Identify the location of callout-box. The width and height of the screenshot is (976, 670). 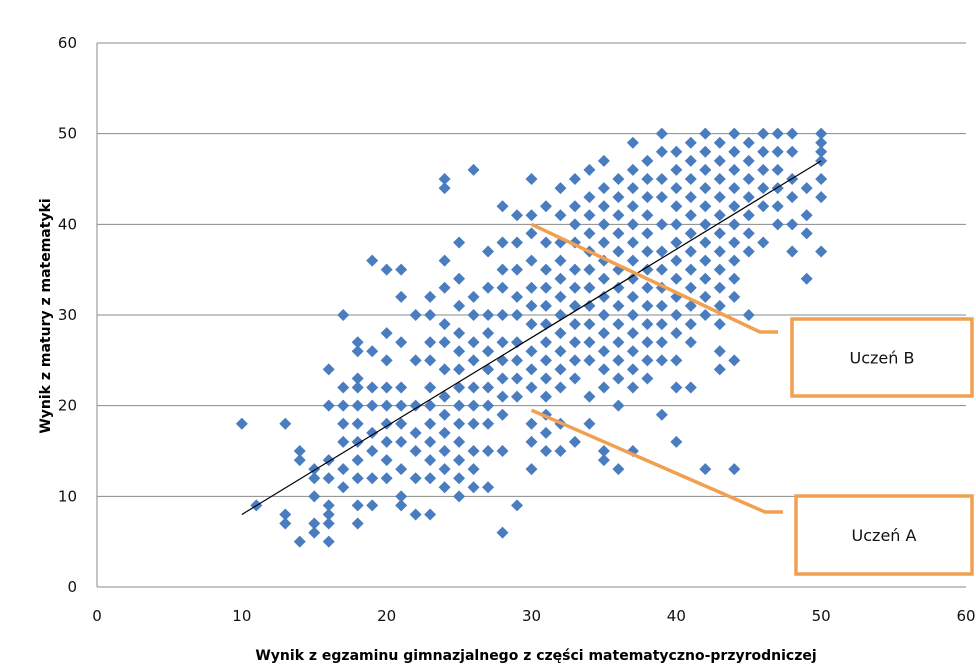
(882, 357).